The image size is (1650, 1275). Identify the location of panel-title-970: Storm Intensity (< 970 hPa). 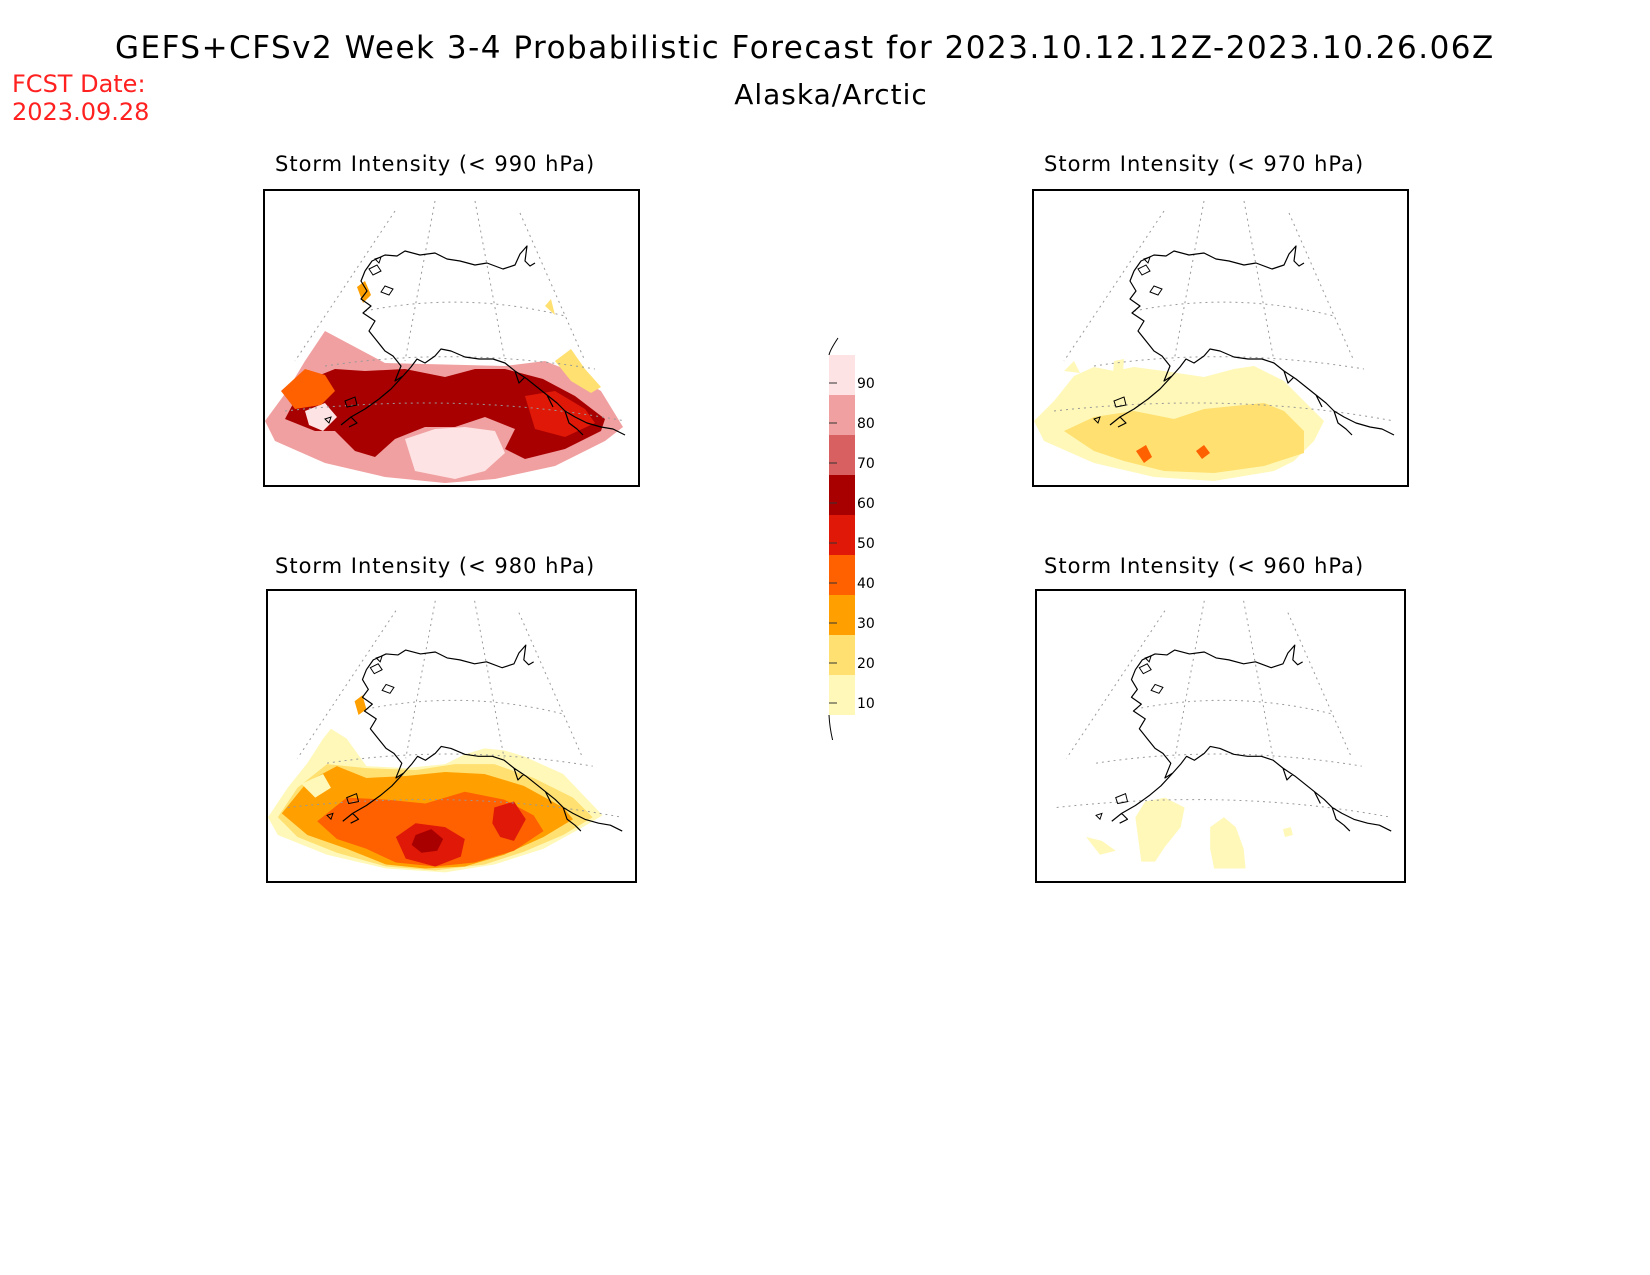
(1204, 164).